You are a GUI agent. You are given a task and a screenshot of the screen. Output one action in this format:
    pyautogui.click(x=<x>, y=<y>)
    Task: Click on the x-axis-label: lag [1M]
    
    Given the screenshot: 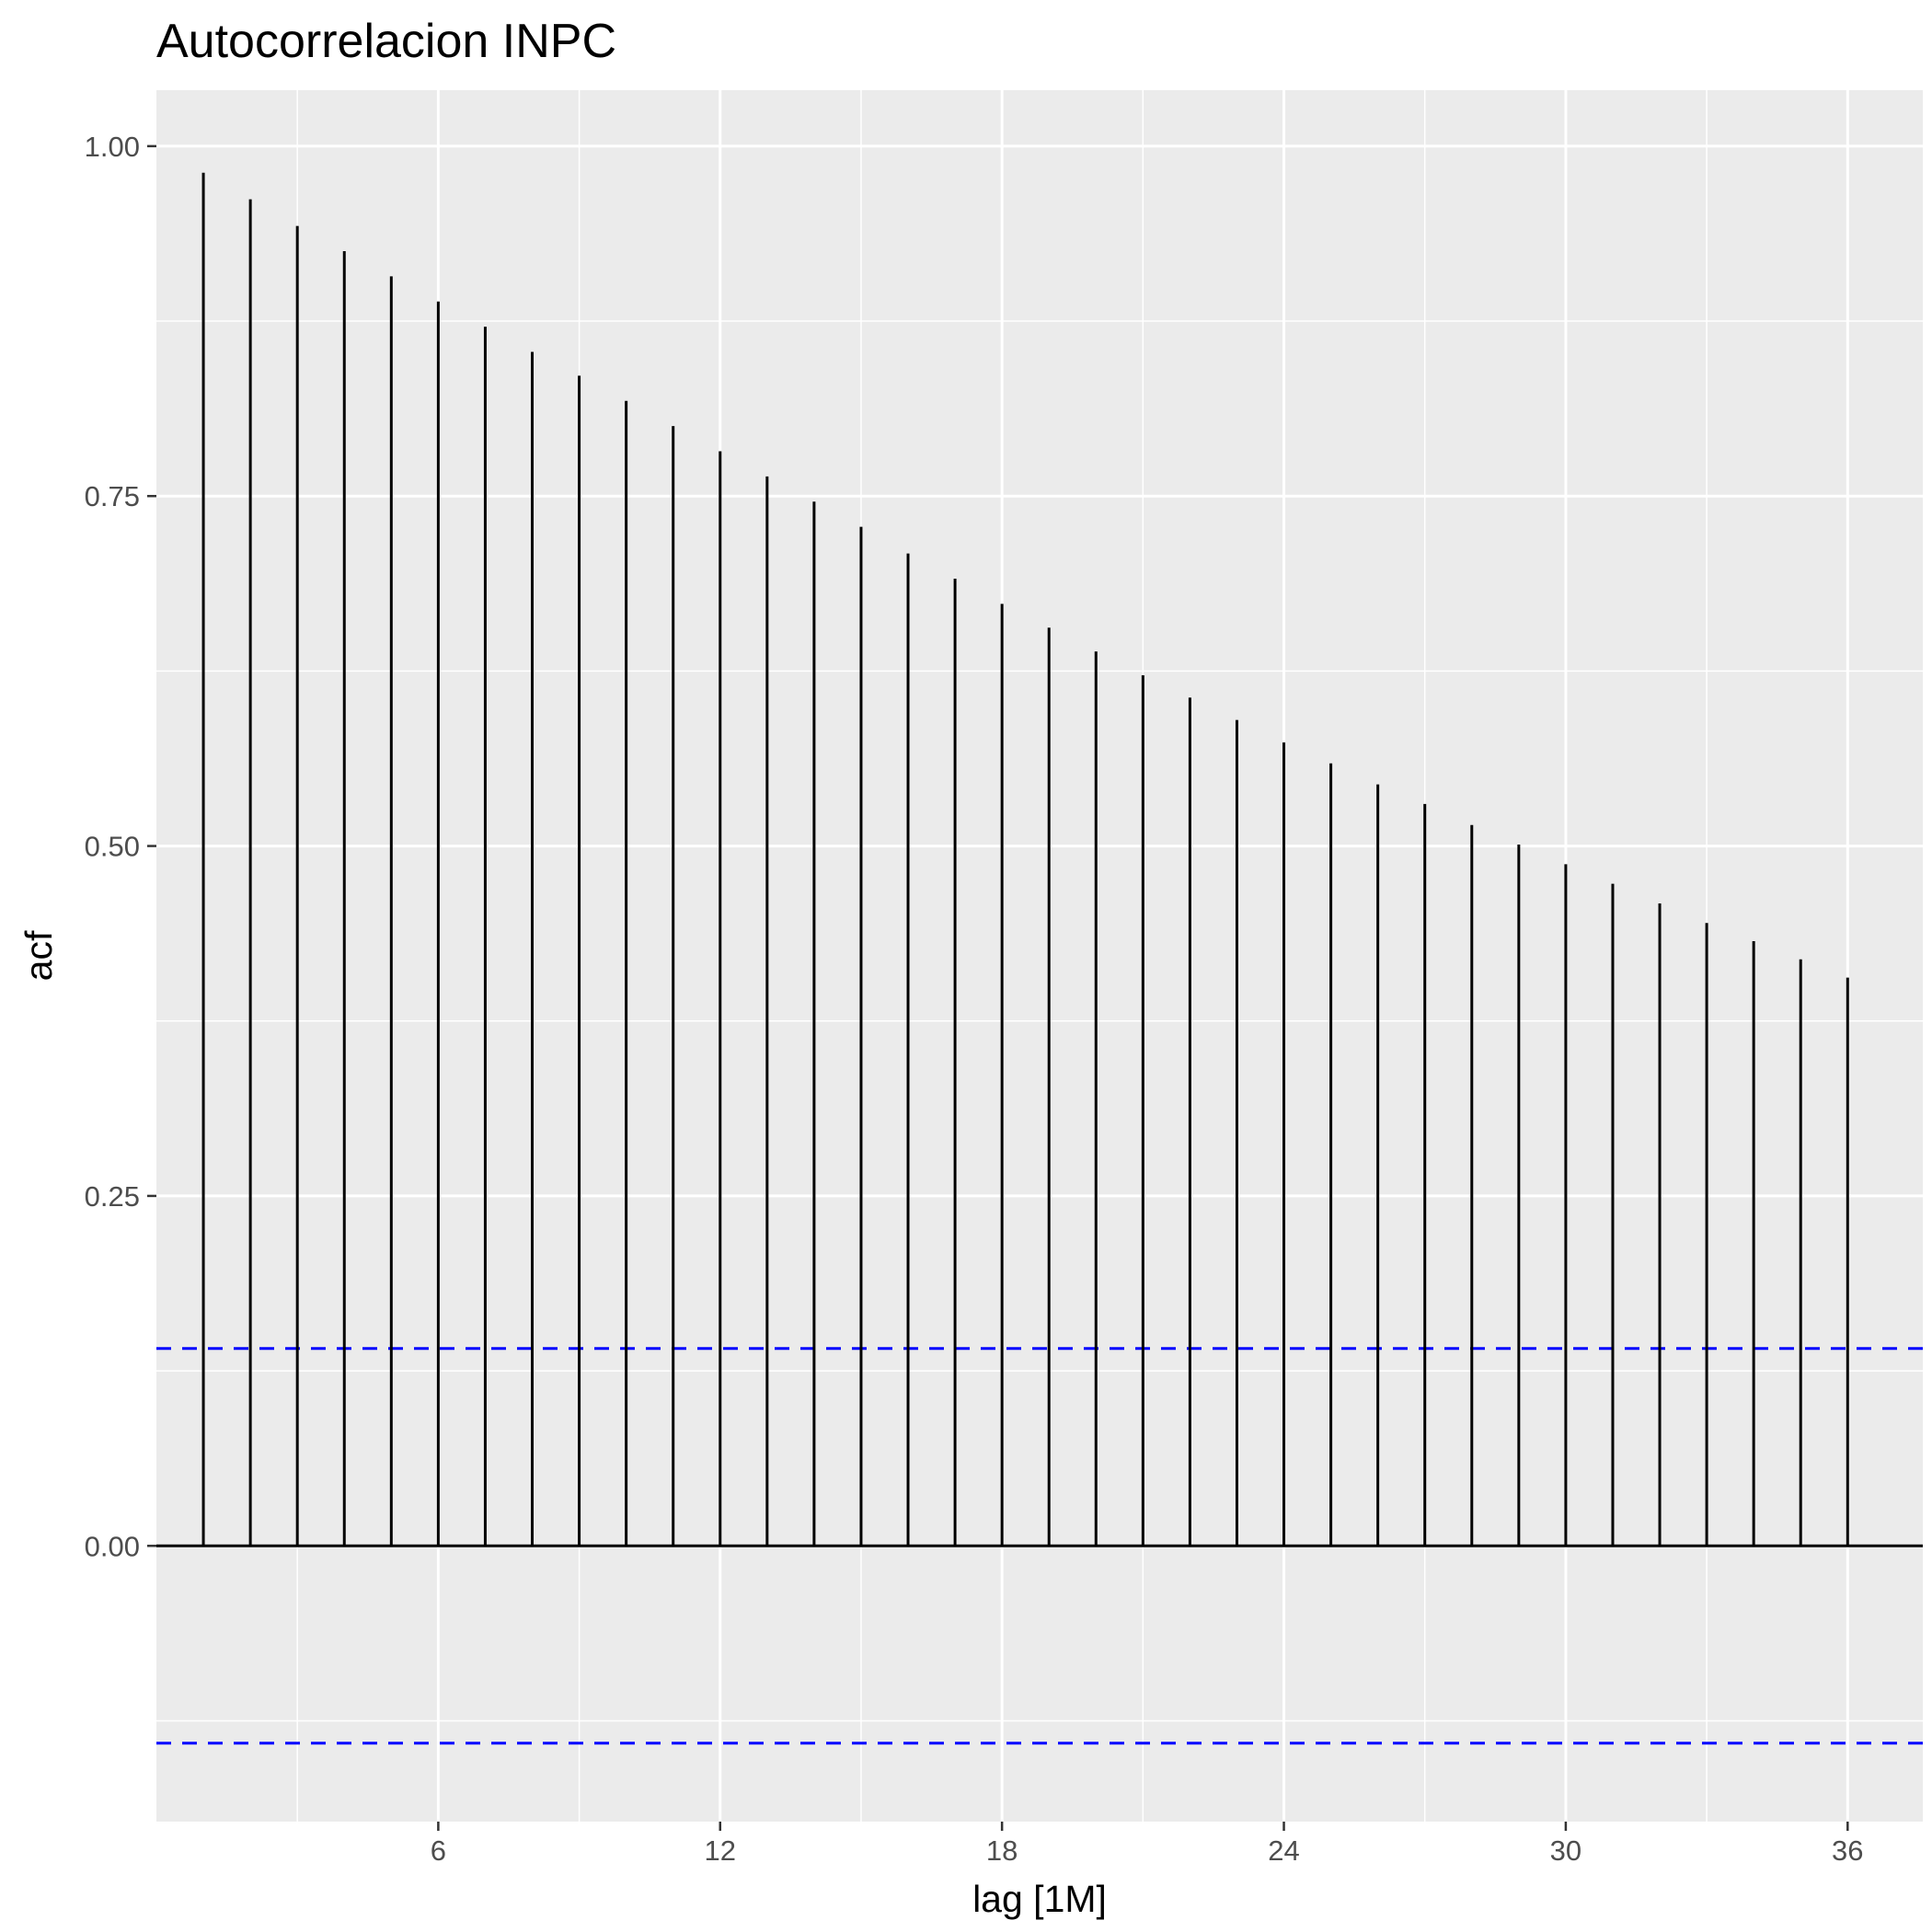 What is the action you would take?
    pyautogui.click(x=1039, y=1899)
    